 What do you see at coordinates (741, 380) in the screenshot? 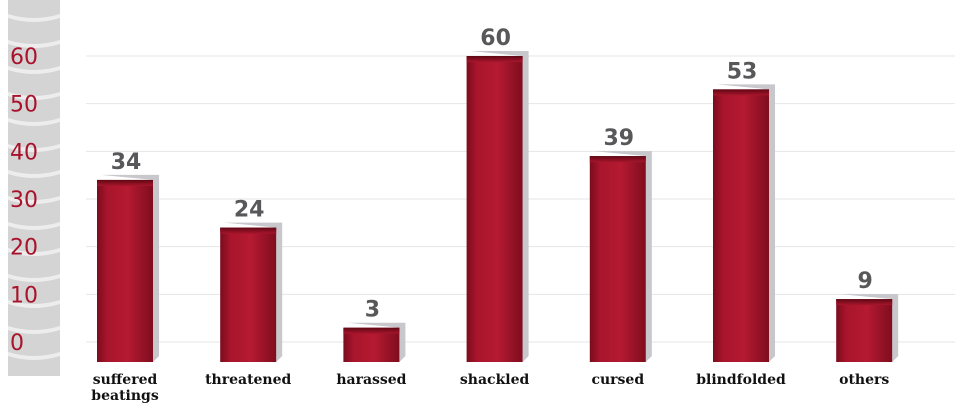
I see `category-label: blindfolded` at bounding box center [741, 380].